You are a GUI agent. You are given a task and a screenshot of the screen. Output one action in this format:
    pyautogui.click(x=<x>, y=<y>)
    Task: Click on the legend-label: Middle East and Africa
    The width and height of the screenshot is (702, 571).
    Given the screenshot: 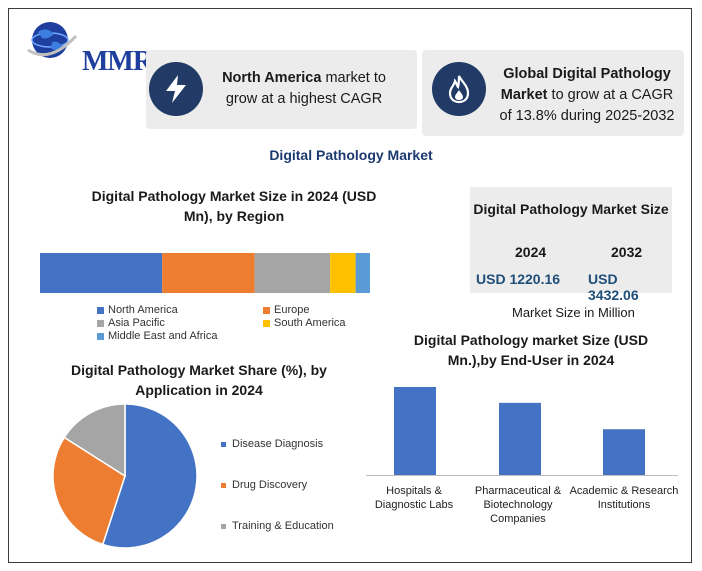 What is the action you would take?
    pyautogui.click(x=163, y=336)
    